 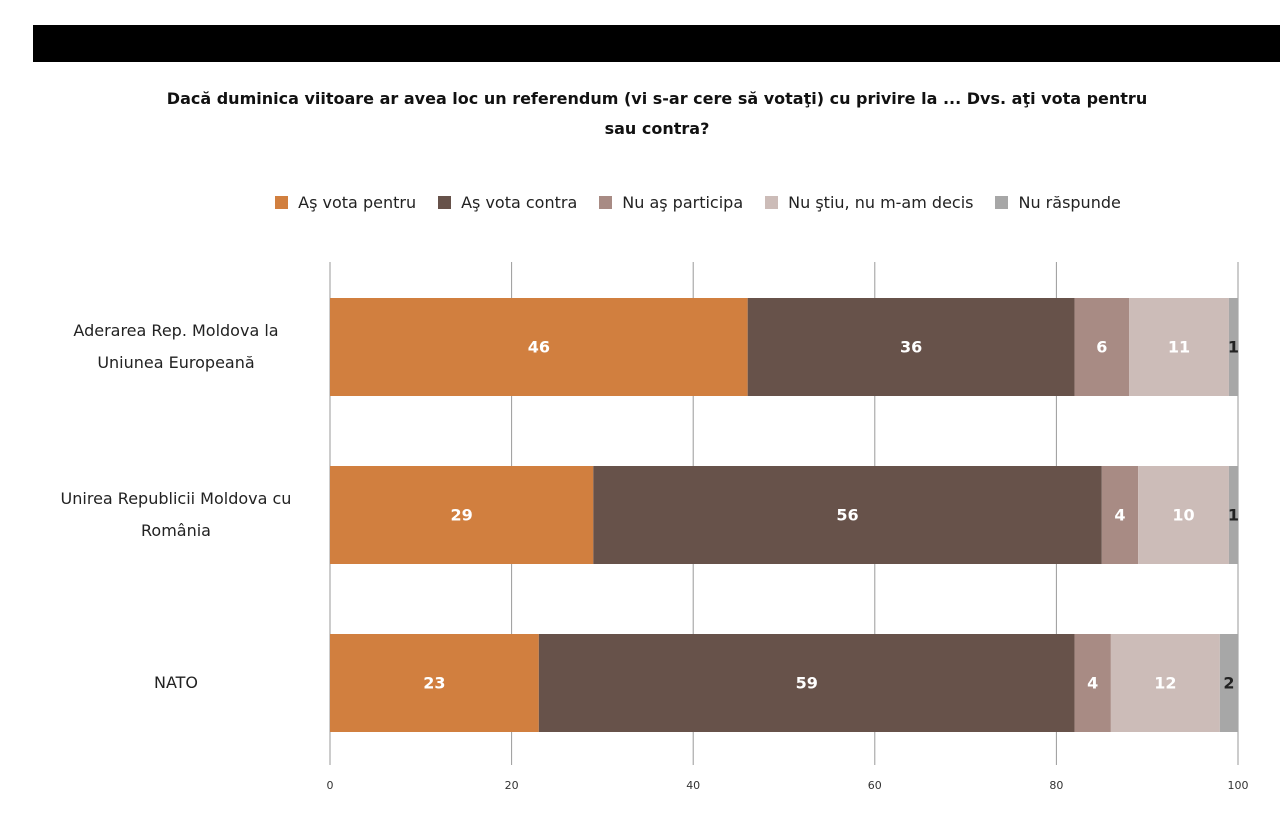 I want to click on legend-item: Nu ştiu, nu m-am decis, so click(x=869, y=202).